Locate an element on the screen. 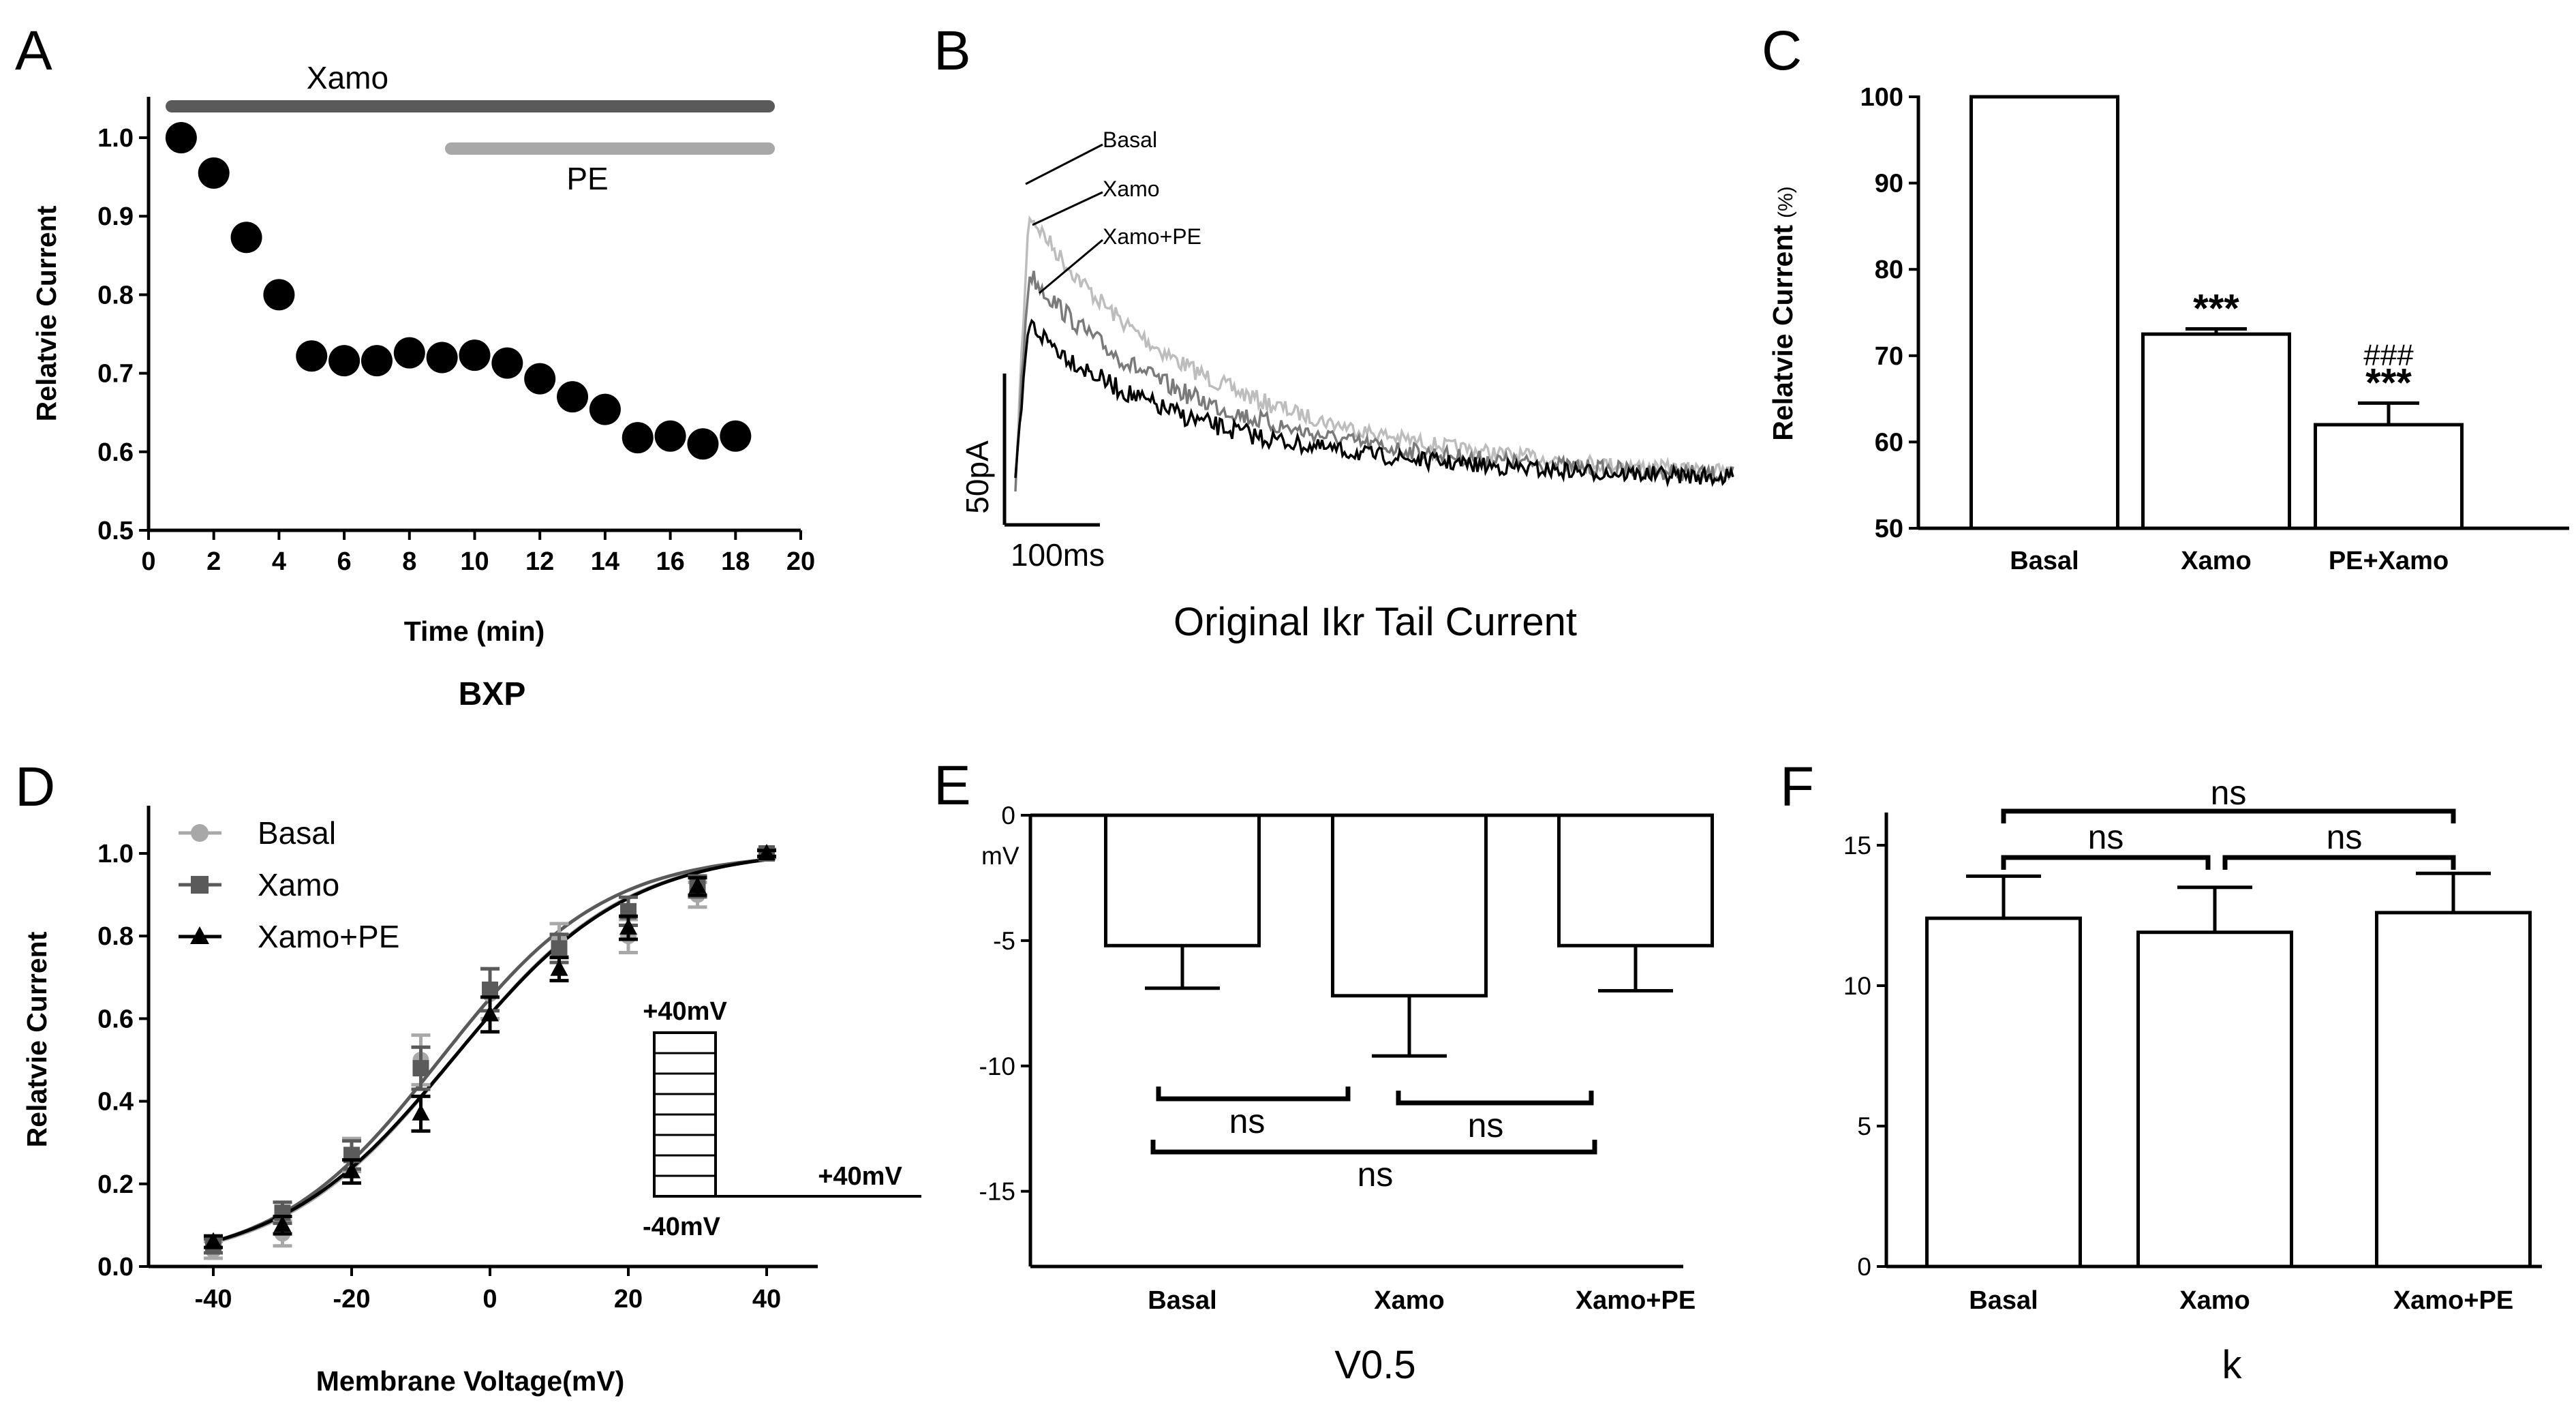  panel-f-category-label: Xamo is located at coordinates (2214, 1300).